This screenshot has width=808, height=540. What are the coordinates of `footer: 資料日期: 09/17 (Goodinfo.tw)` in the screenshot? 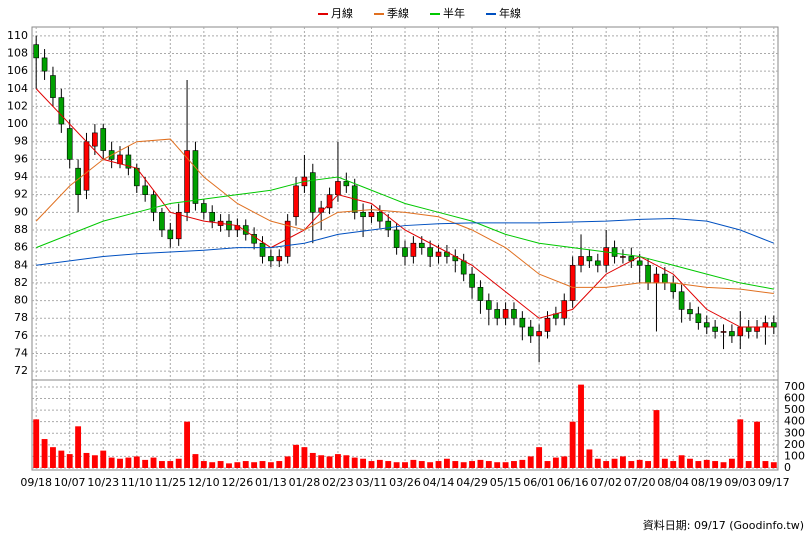 It's located at (723, 525).